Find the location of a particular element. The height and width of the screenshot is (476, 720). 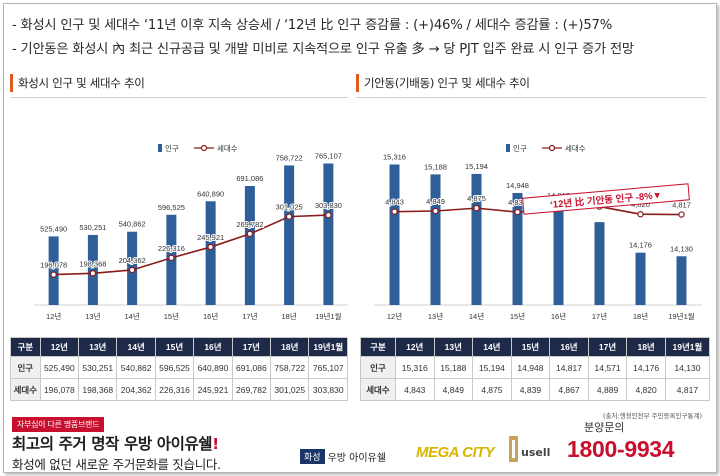

brand-name: 우방 아이유쉘 is located at coordinates (356, 458).